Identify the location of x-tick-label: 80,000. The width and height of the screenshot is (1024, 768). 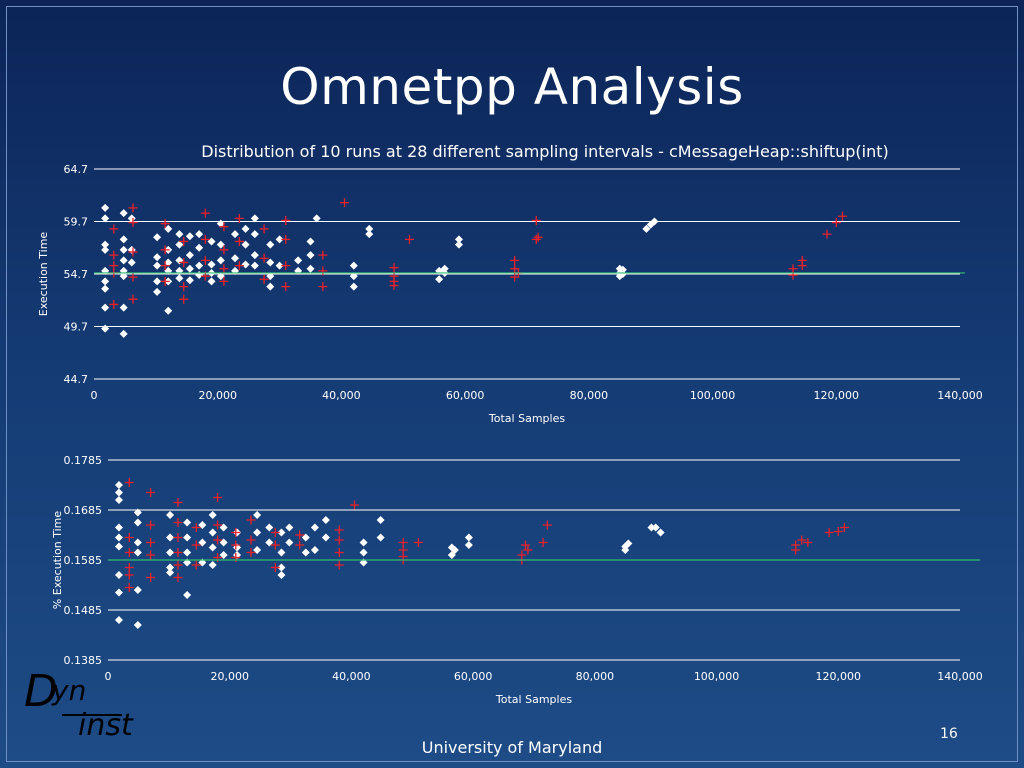
(595, 676).